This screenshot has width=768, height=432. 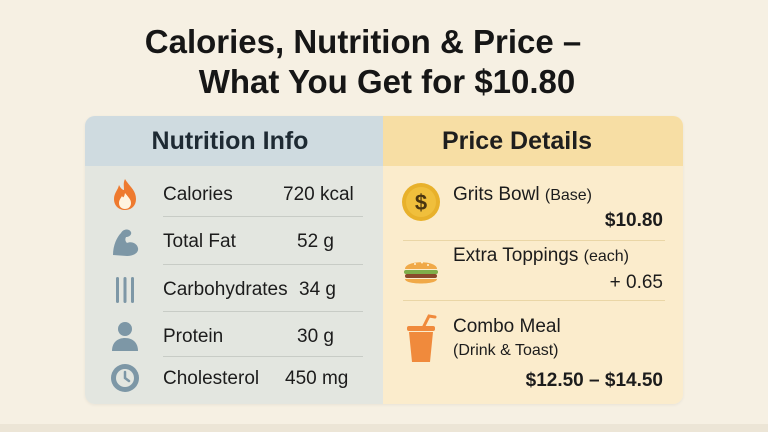 I want to click on price-label: Extra Toppings (each), so click(x=541, y=256).